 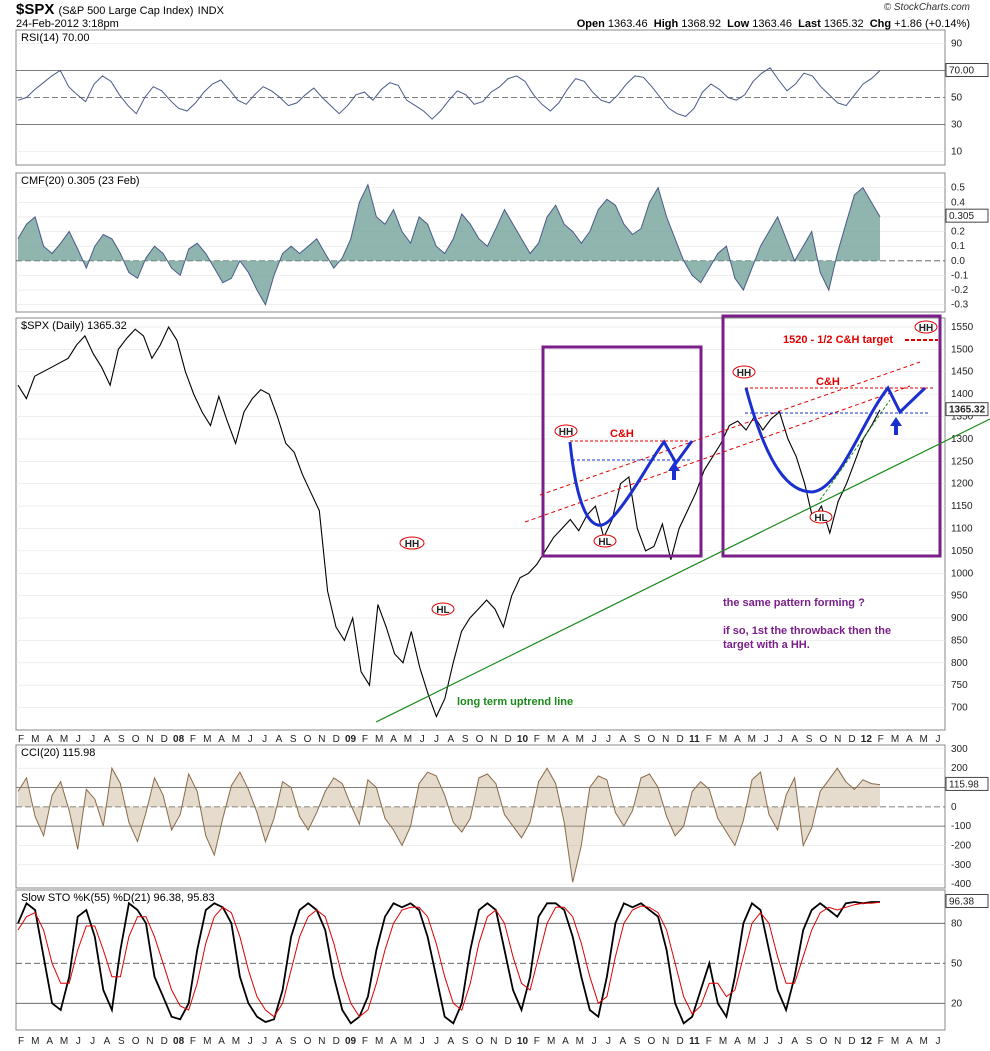 What do you see at coordinates (807, 631) in the screenshot?
I see `comment-throwback-1: if so, 1st the throwback then the` at bounding box center [807, 631].